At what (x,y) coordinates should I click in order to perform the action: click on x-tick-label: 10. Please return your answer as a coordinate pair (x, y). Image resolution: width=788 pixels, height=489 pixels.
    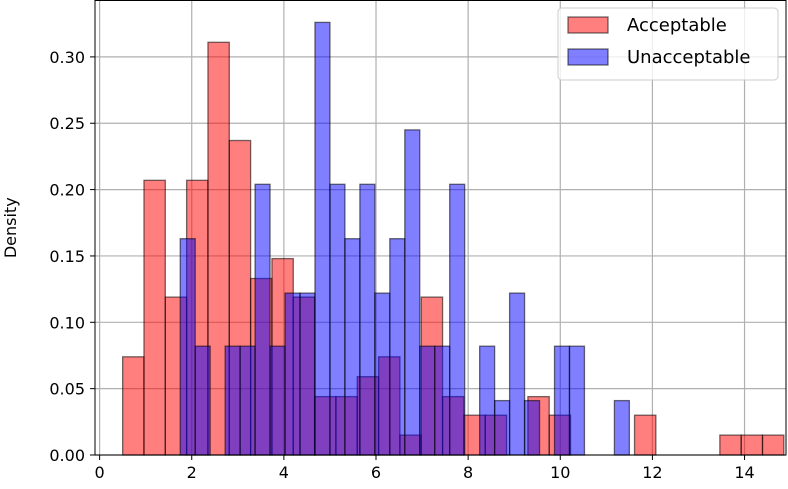
    Looking at the image, I should click on (560, 472).